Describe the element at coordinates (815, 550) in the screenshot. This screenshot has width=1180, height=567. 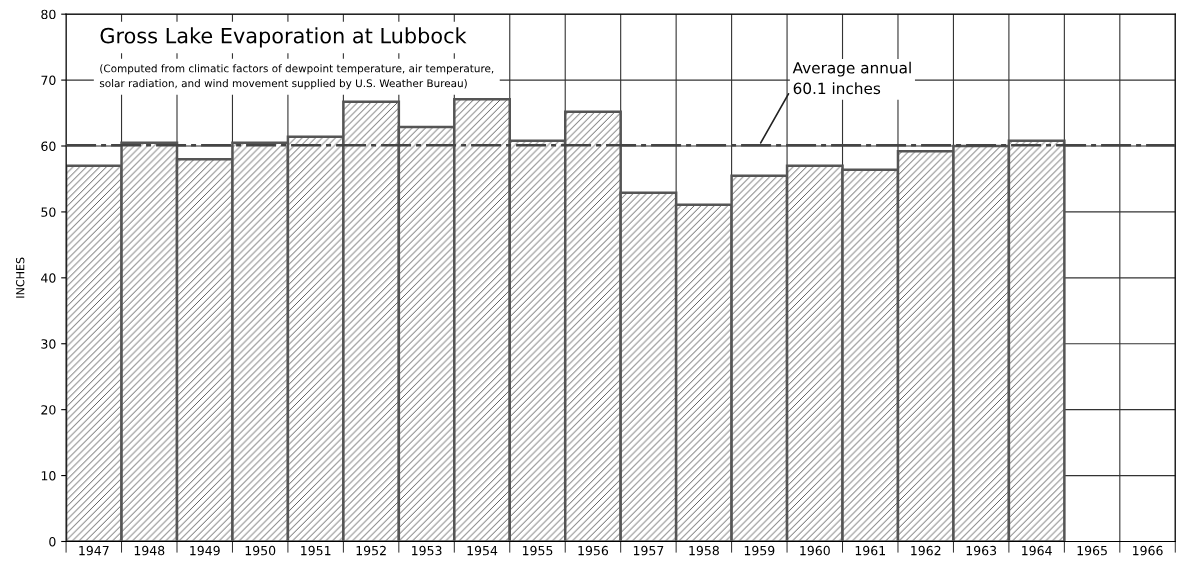
I see `x-tick-label: 1960` at that location.